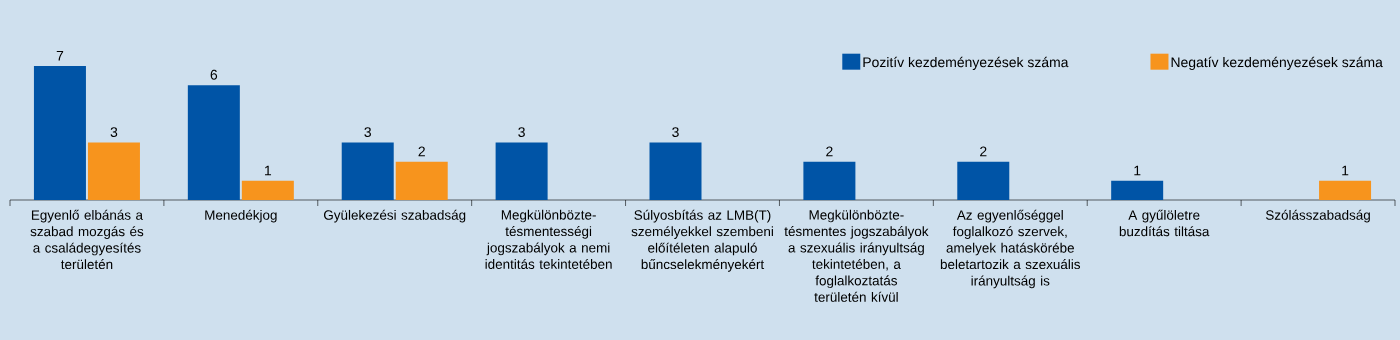  What do you see at coordinates (548, 239) in the screenshot?
I see `x-tick-label: Megkülönbözte-tésmentességi jogszabályok a nemi identitás tekintetében` at bounding box center [548, 239].